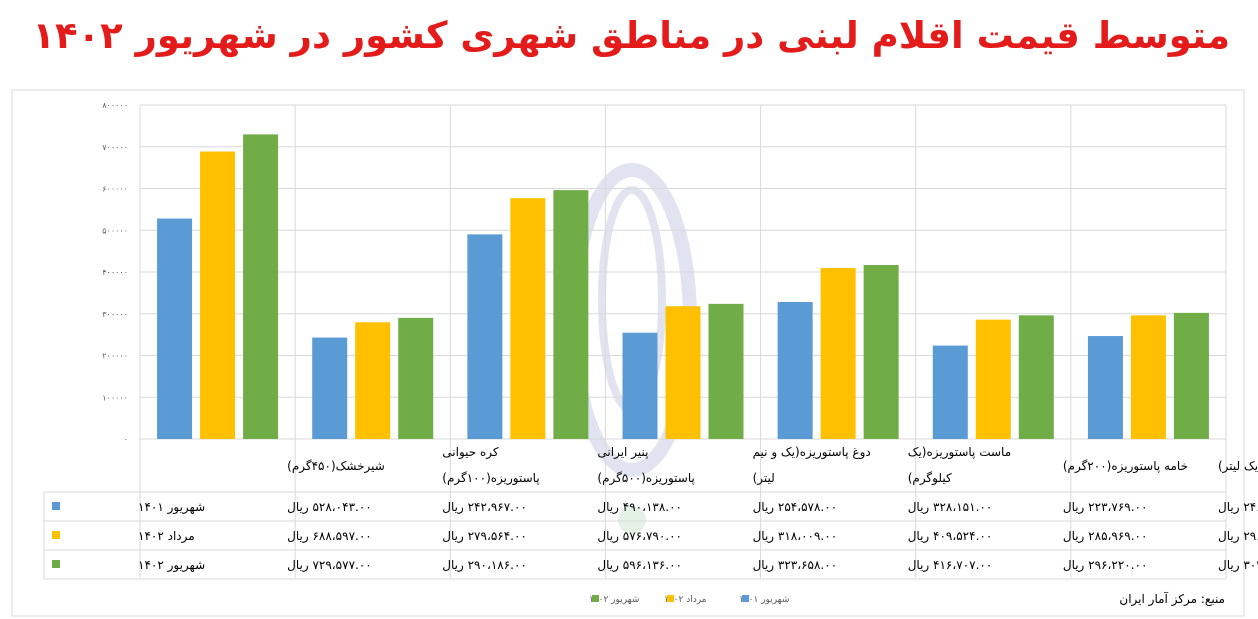 The width and height of the screenshot is (1258, 619). What do you see at coordinates (484, 536) in the screenshot?
I see `data-label: ۲۷۹،۵۶۴.۰۰ ریال` at bounding box center [484, 536].